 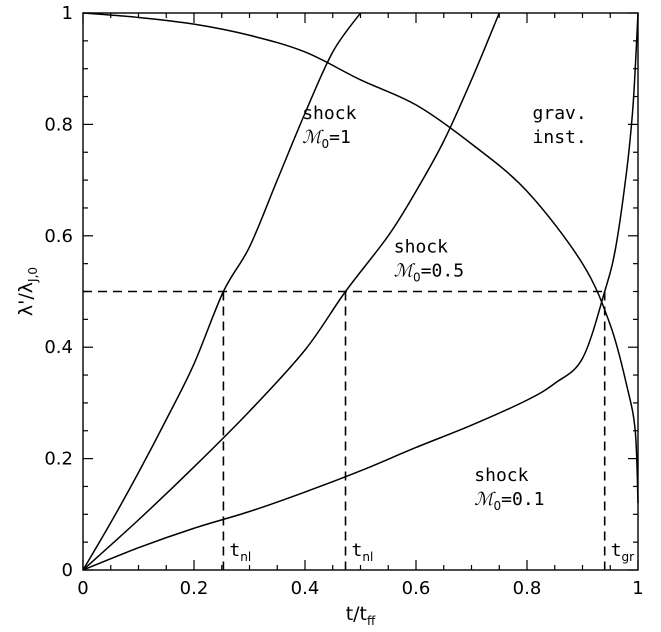 I want to click on annotation-line2: ℳ0=1, so click(x=326, y=139).